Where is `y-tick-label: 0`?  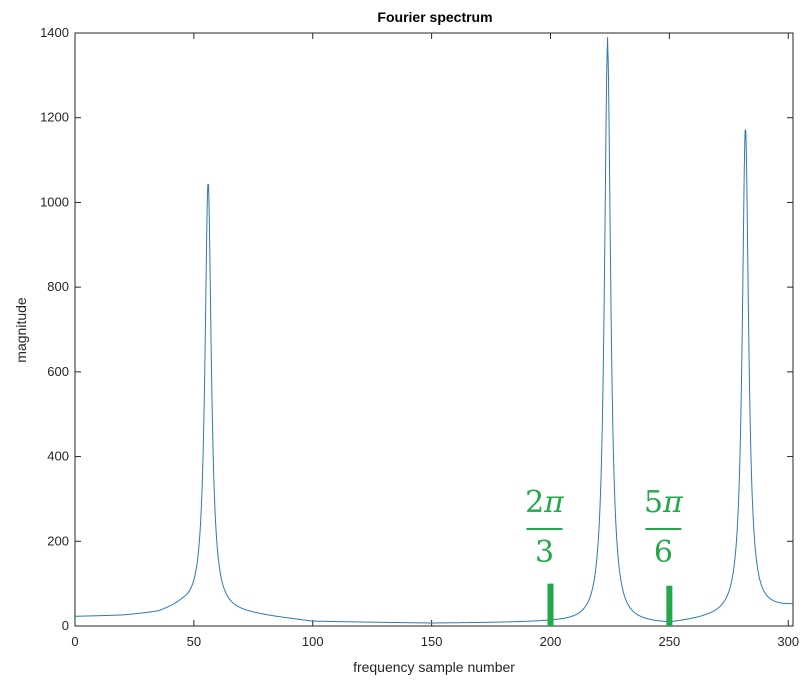 y-tick-label: 0 is located at coordinates (65, 625).